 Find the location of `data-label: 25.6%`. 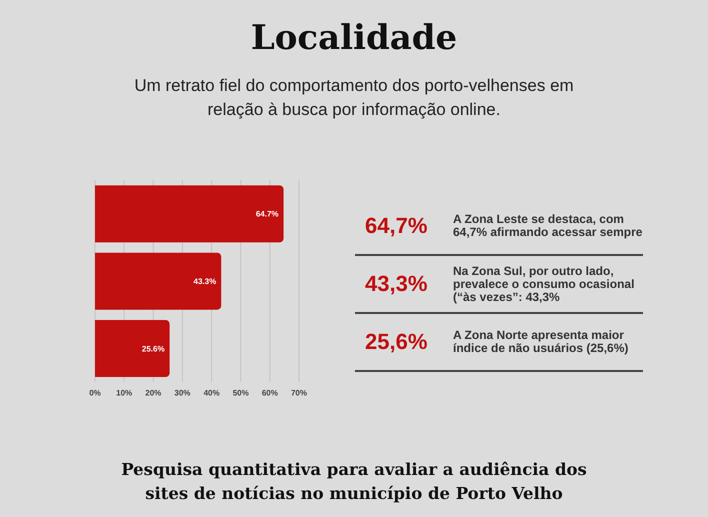

data-label: 25.6% is located at coordinates (153, 349).